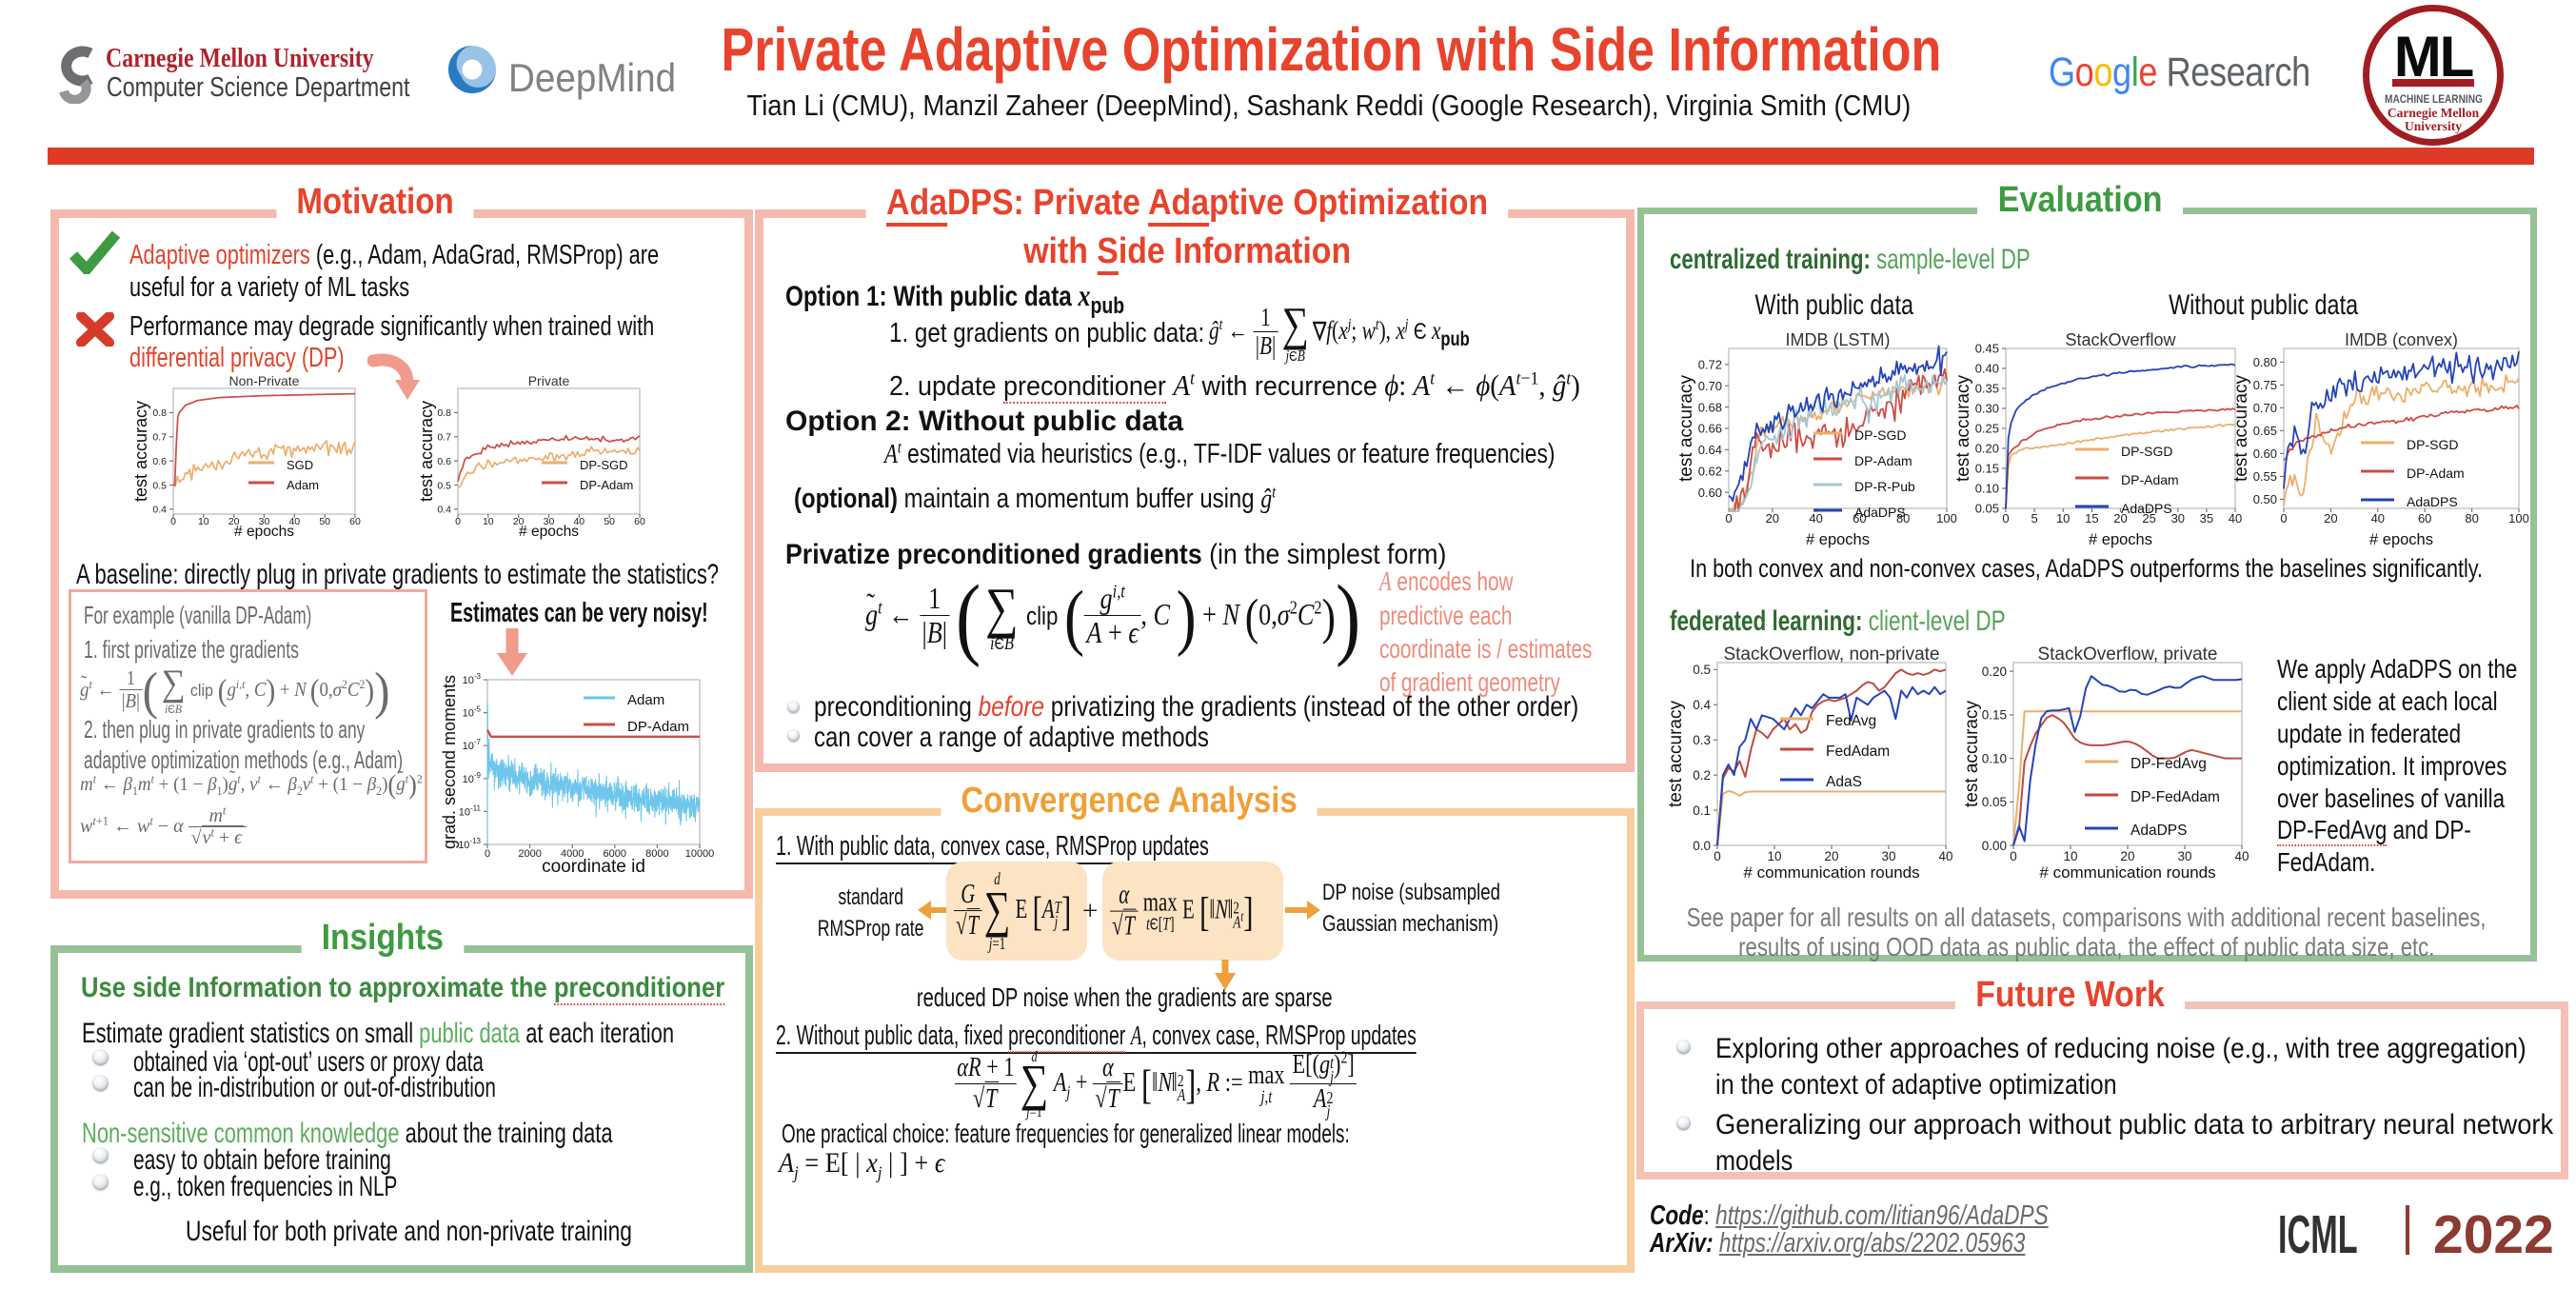 This screenshot has height=1289, width=2576. Describe the element at coordinates (2148, 518) in the screenshot. I see `svg-text: 25` at that location.